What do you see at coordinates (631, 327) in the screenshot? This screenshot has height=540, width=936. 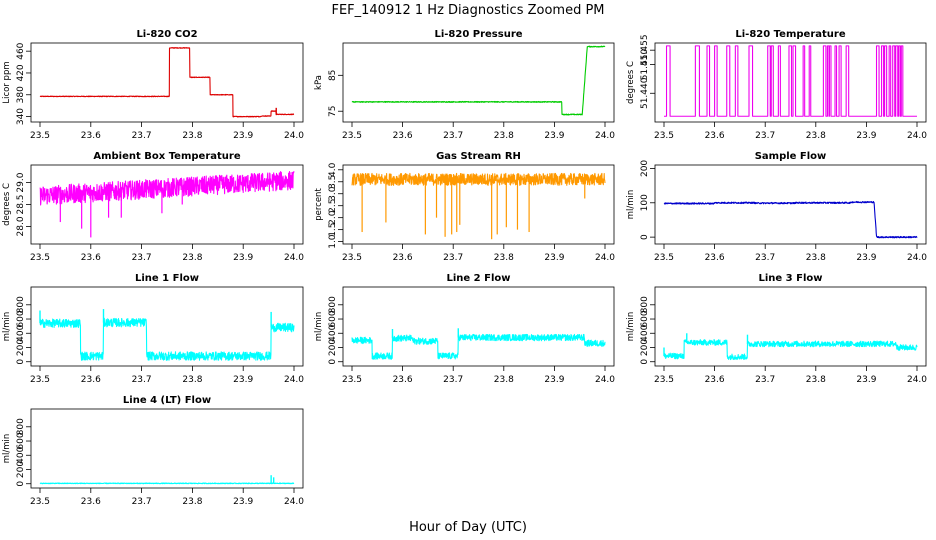 I see `y-axis-label: ml/min` at bounding box center [631, 327].